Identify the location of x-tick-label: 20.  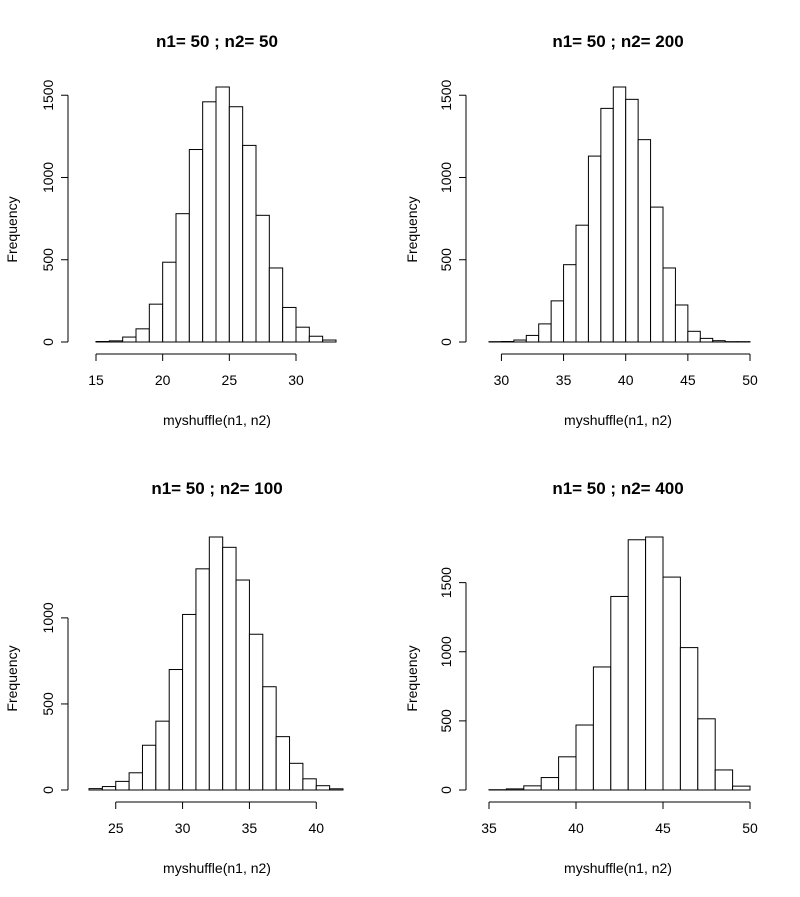
(163, 380).